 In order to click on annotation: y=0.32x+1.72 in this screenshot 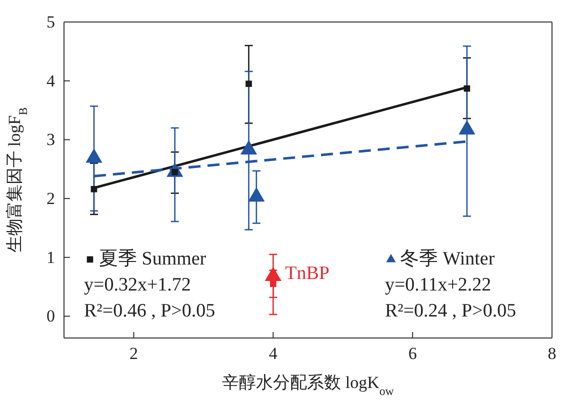, I will do `click(137, 285)`.